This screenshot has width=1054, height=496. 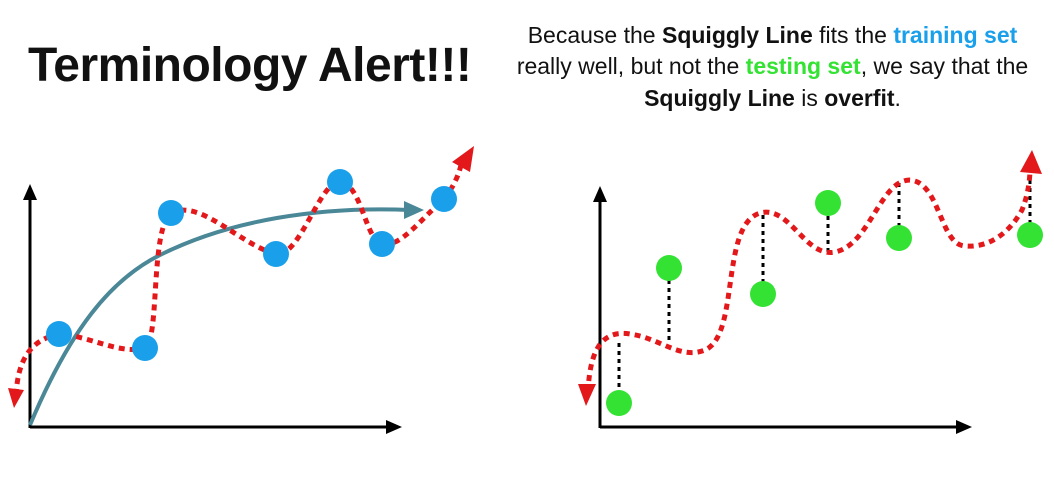 I want to click on caption-overfit: overfit, so click(x=859, y=97).